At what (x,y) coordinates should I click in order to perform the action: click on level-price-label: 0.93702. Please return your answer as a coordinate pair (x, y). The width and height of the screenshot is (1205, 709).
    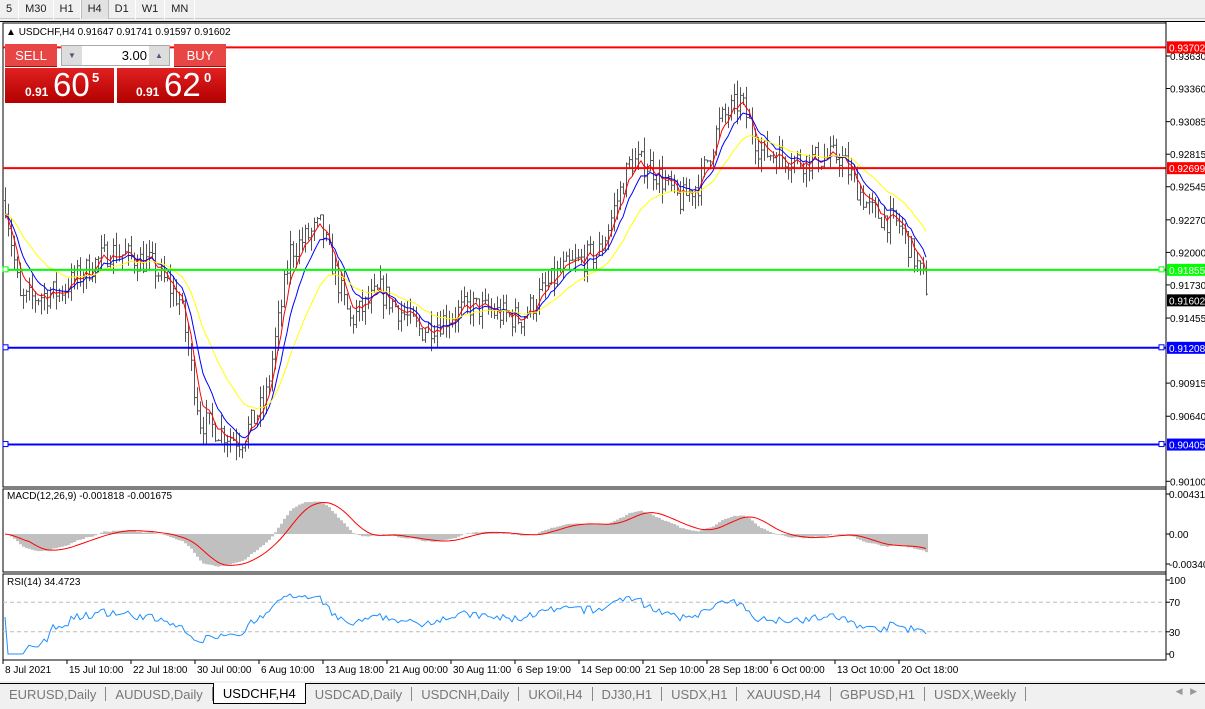
    Looking at the image, I should click on (1187, 48).